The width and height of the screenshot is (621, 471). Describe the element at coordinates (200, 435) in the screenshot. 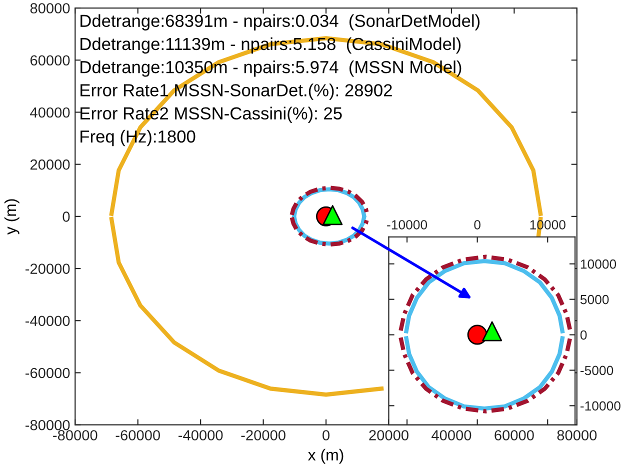

I see `x-tick-label: -40000` at that location.